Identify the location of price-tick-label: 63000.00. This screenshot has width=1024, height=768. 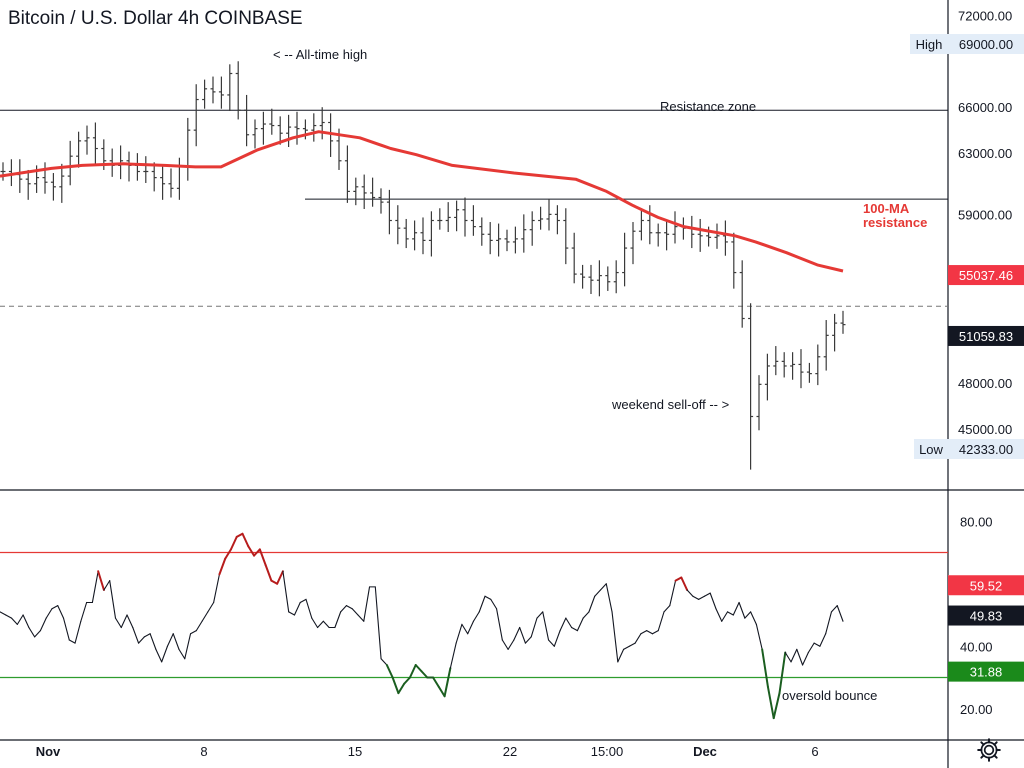
(985, 153).